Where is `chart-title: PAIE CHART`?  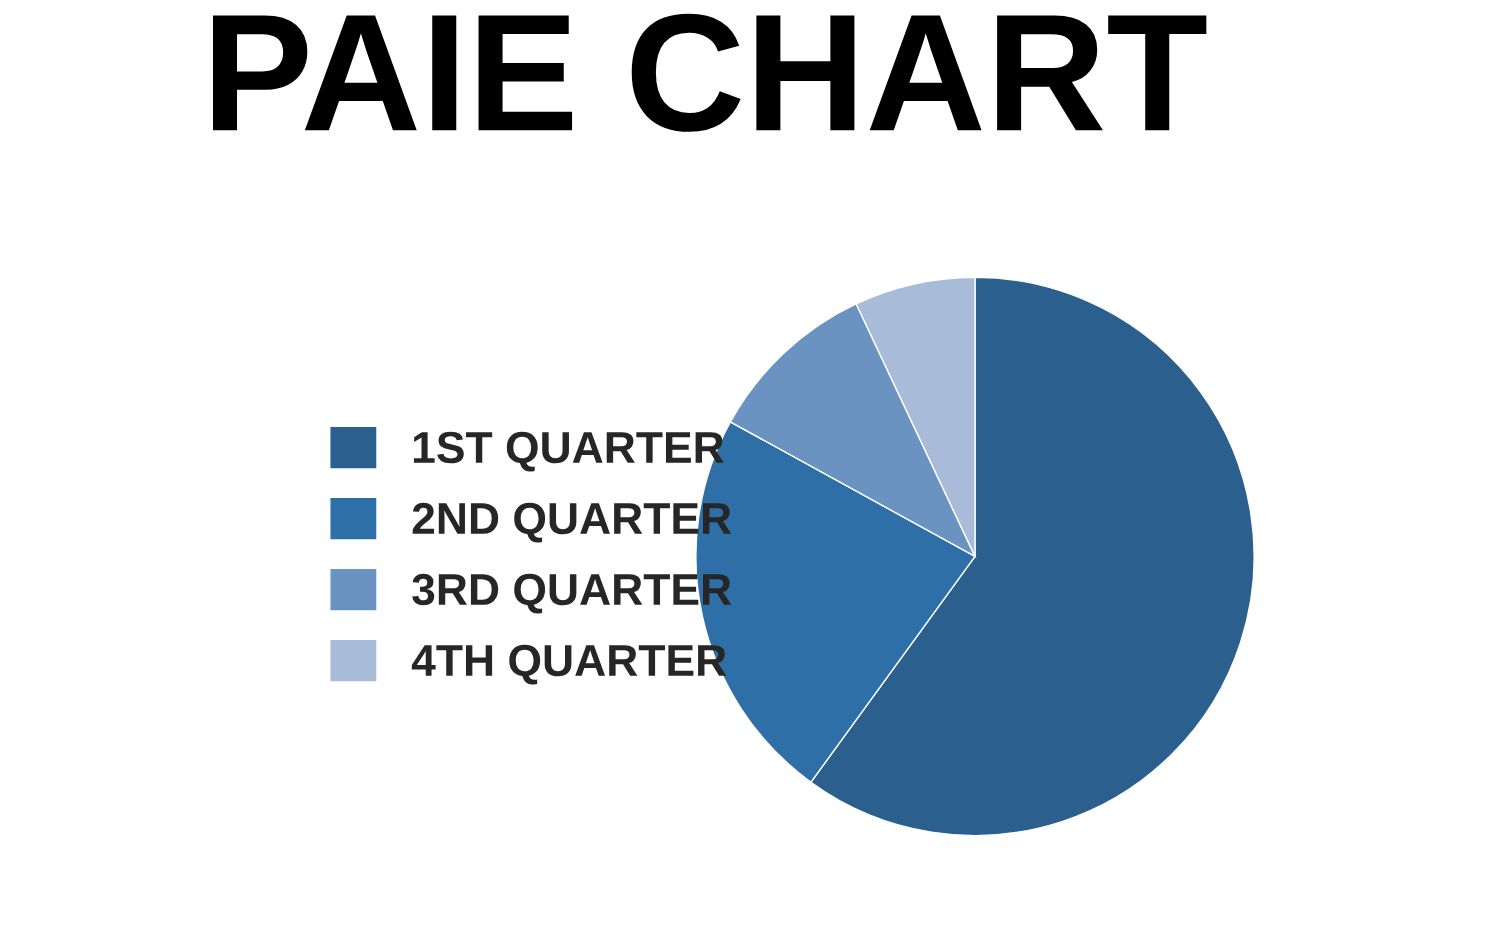
chart-title: PAIE CHART is located at coordinates (710, 72).